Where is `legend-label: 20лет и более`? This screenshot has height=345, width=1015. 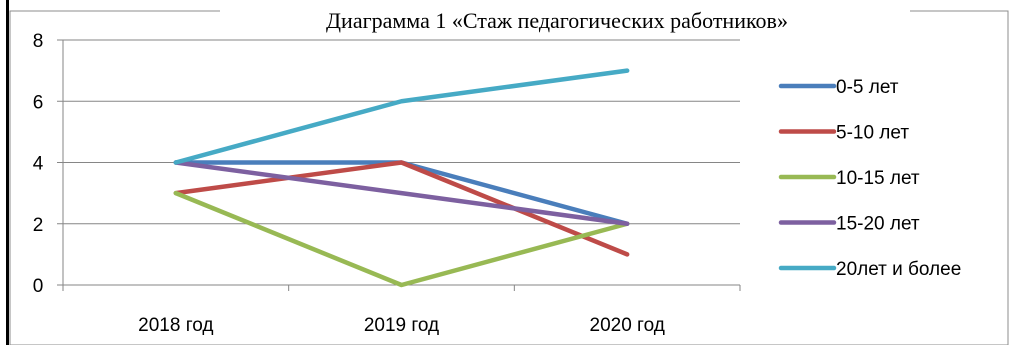
legend-label: 20лет и более is located at coordinates (898, 269).